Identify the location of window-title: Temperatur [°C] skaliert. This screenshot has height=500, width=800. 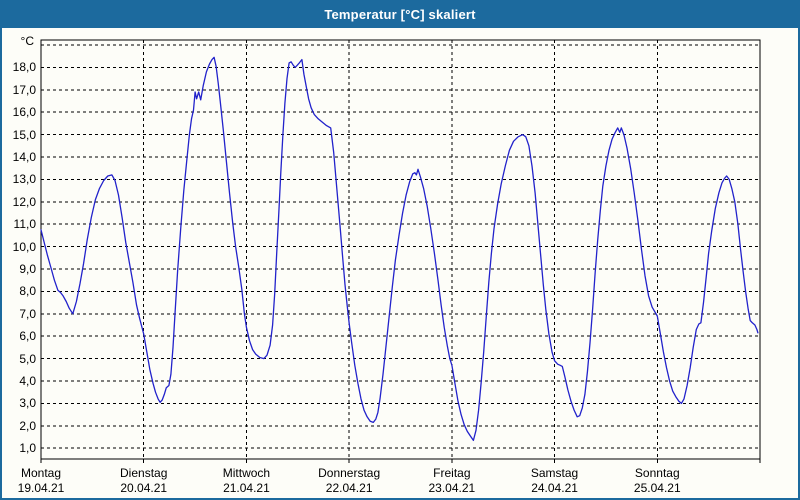
(400, 14).